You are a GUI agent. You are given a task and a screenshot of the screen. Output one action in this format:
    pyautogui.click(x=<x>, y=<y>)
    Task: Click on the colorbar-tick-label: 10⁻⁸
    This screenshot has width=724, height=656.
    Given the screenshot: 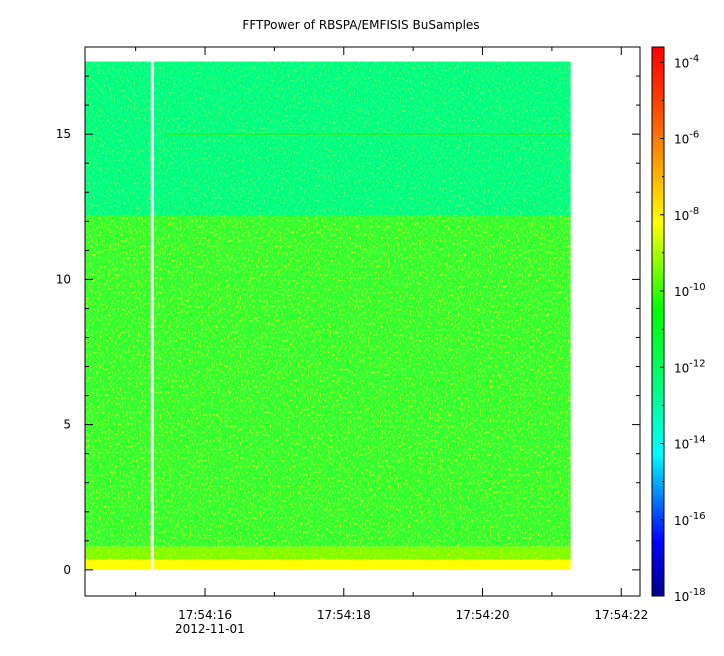 What is the action you would take?
    pyautogui.click(x=686, y=214)
    